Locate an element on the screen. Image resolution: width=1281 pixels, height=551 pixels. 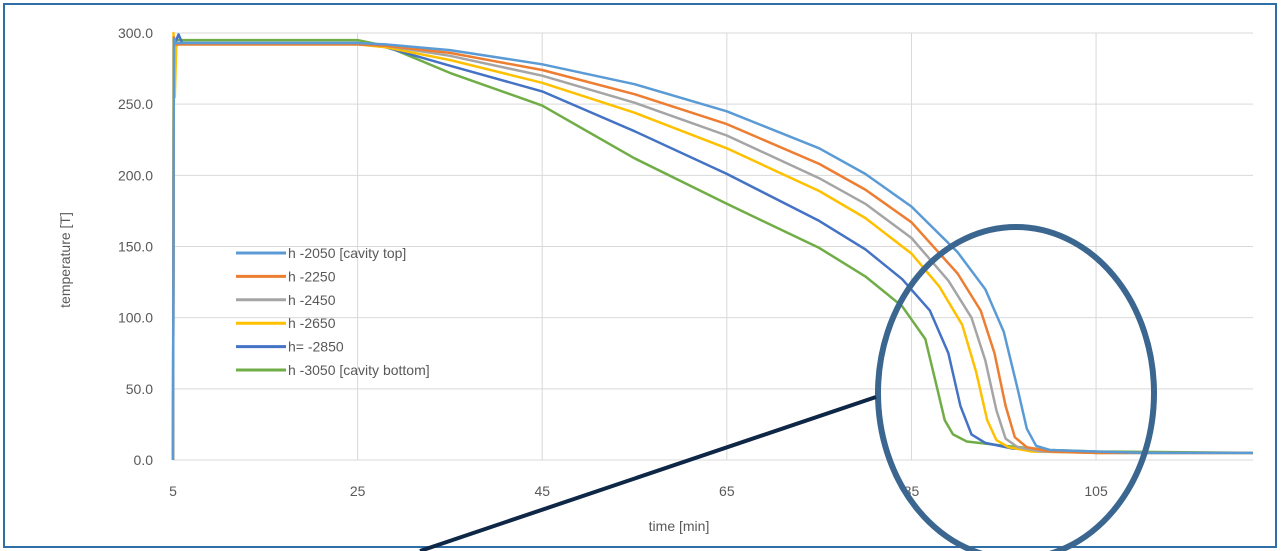
y-axis-label: temperature [T] is located at coordinates (65, 260).